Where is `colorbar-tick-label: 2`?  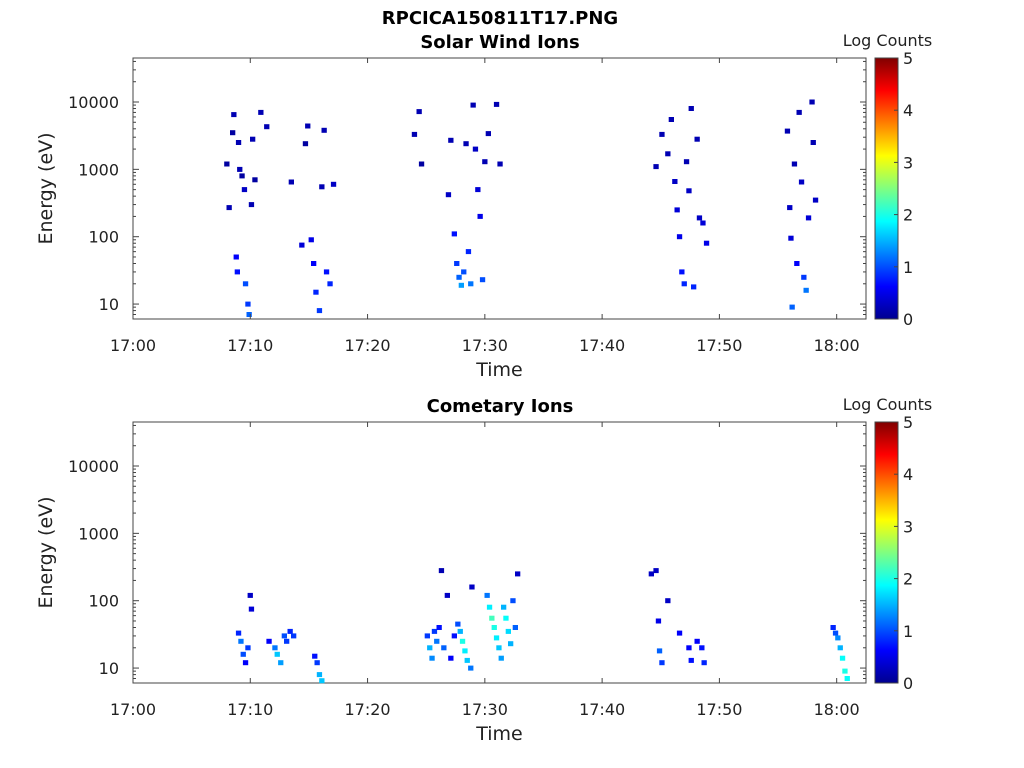
colorbar-tick-label: 2 is located at coordinates (908, 579).